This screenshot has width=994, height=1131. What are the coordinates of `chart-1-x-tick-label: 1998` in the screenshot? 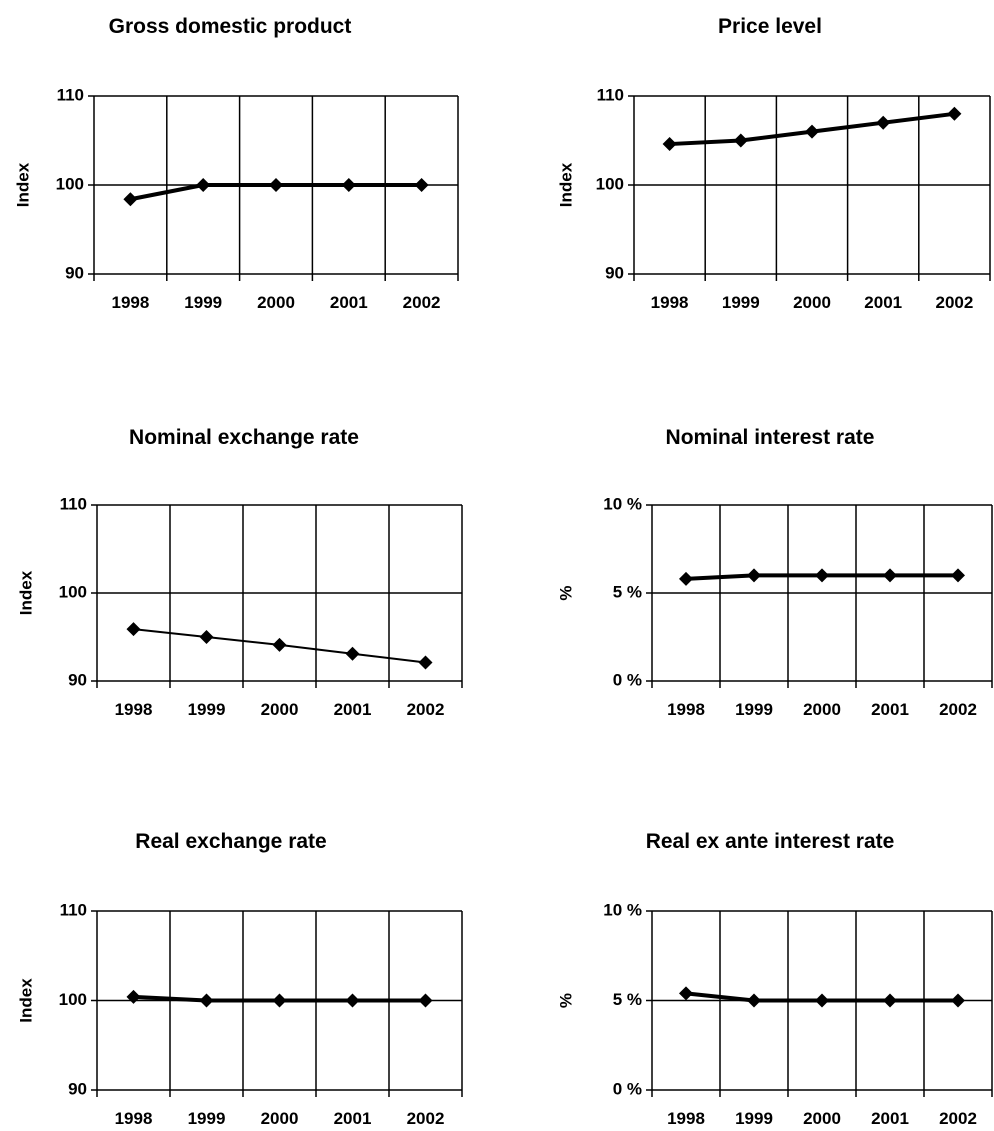 It's located at (130, 302).